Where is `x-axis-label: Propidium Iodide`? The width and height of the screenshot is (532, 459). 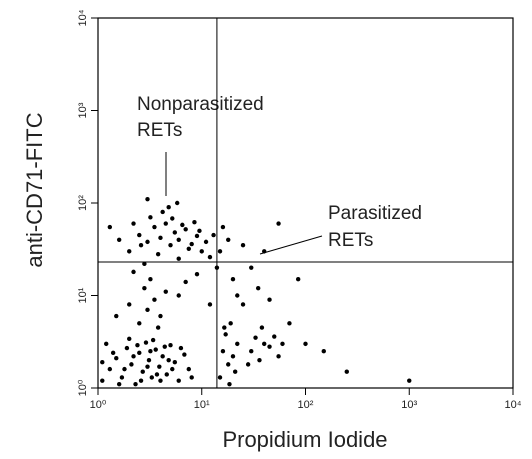
x-axis-label: Propidium Iodide is located at coordinates (304, 439).